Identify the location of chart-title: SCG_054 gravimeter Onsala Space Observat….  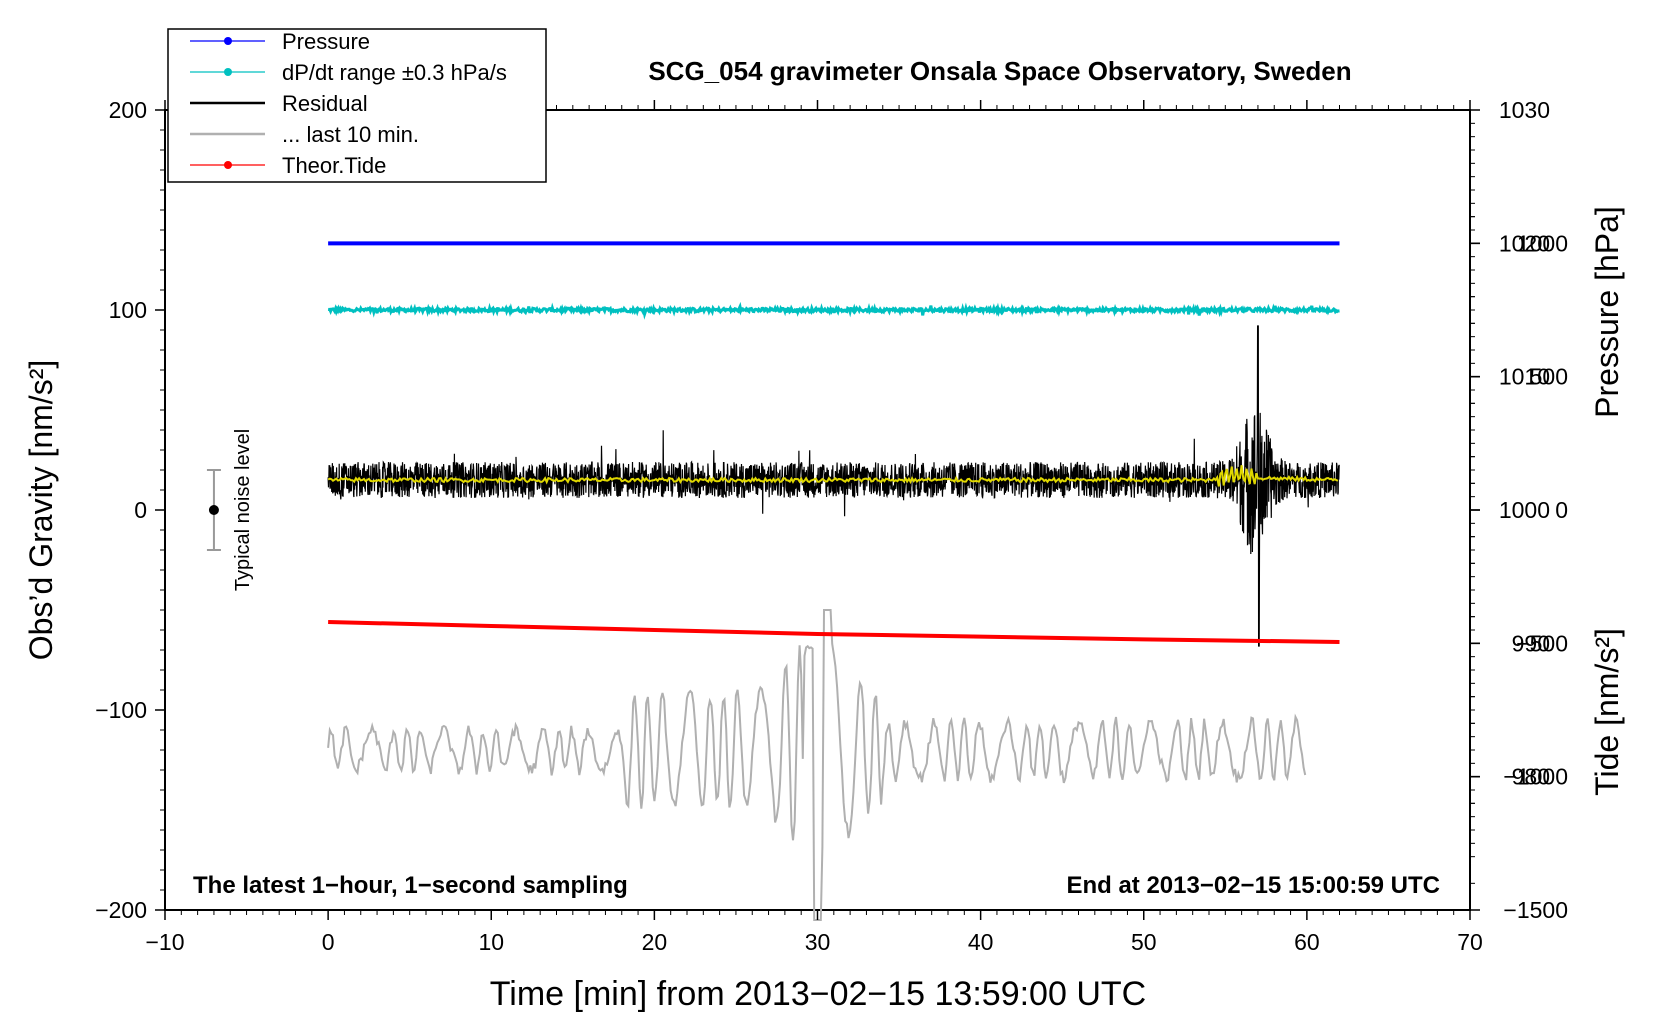
(999, 71).